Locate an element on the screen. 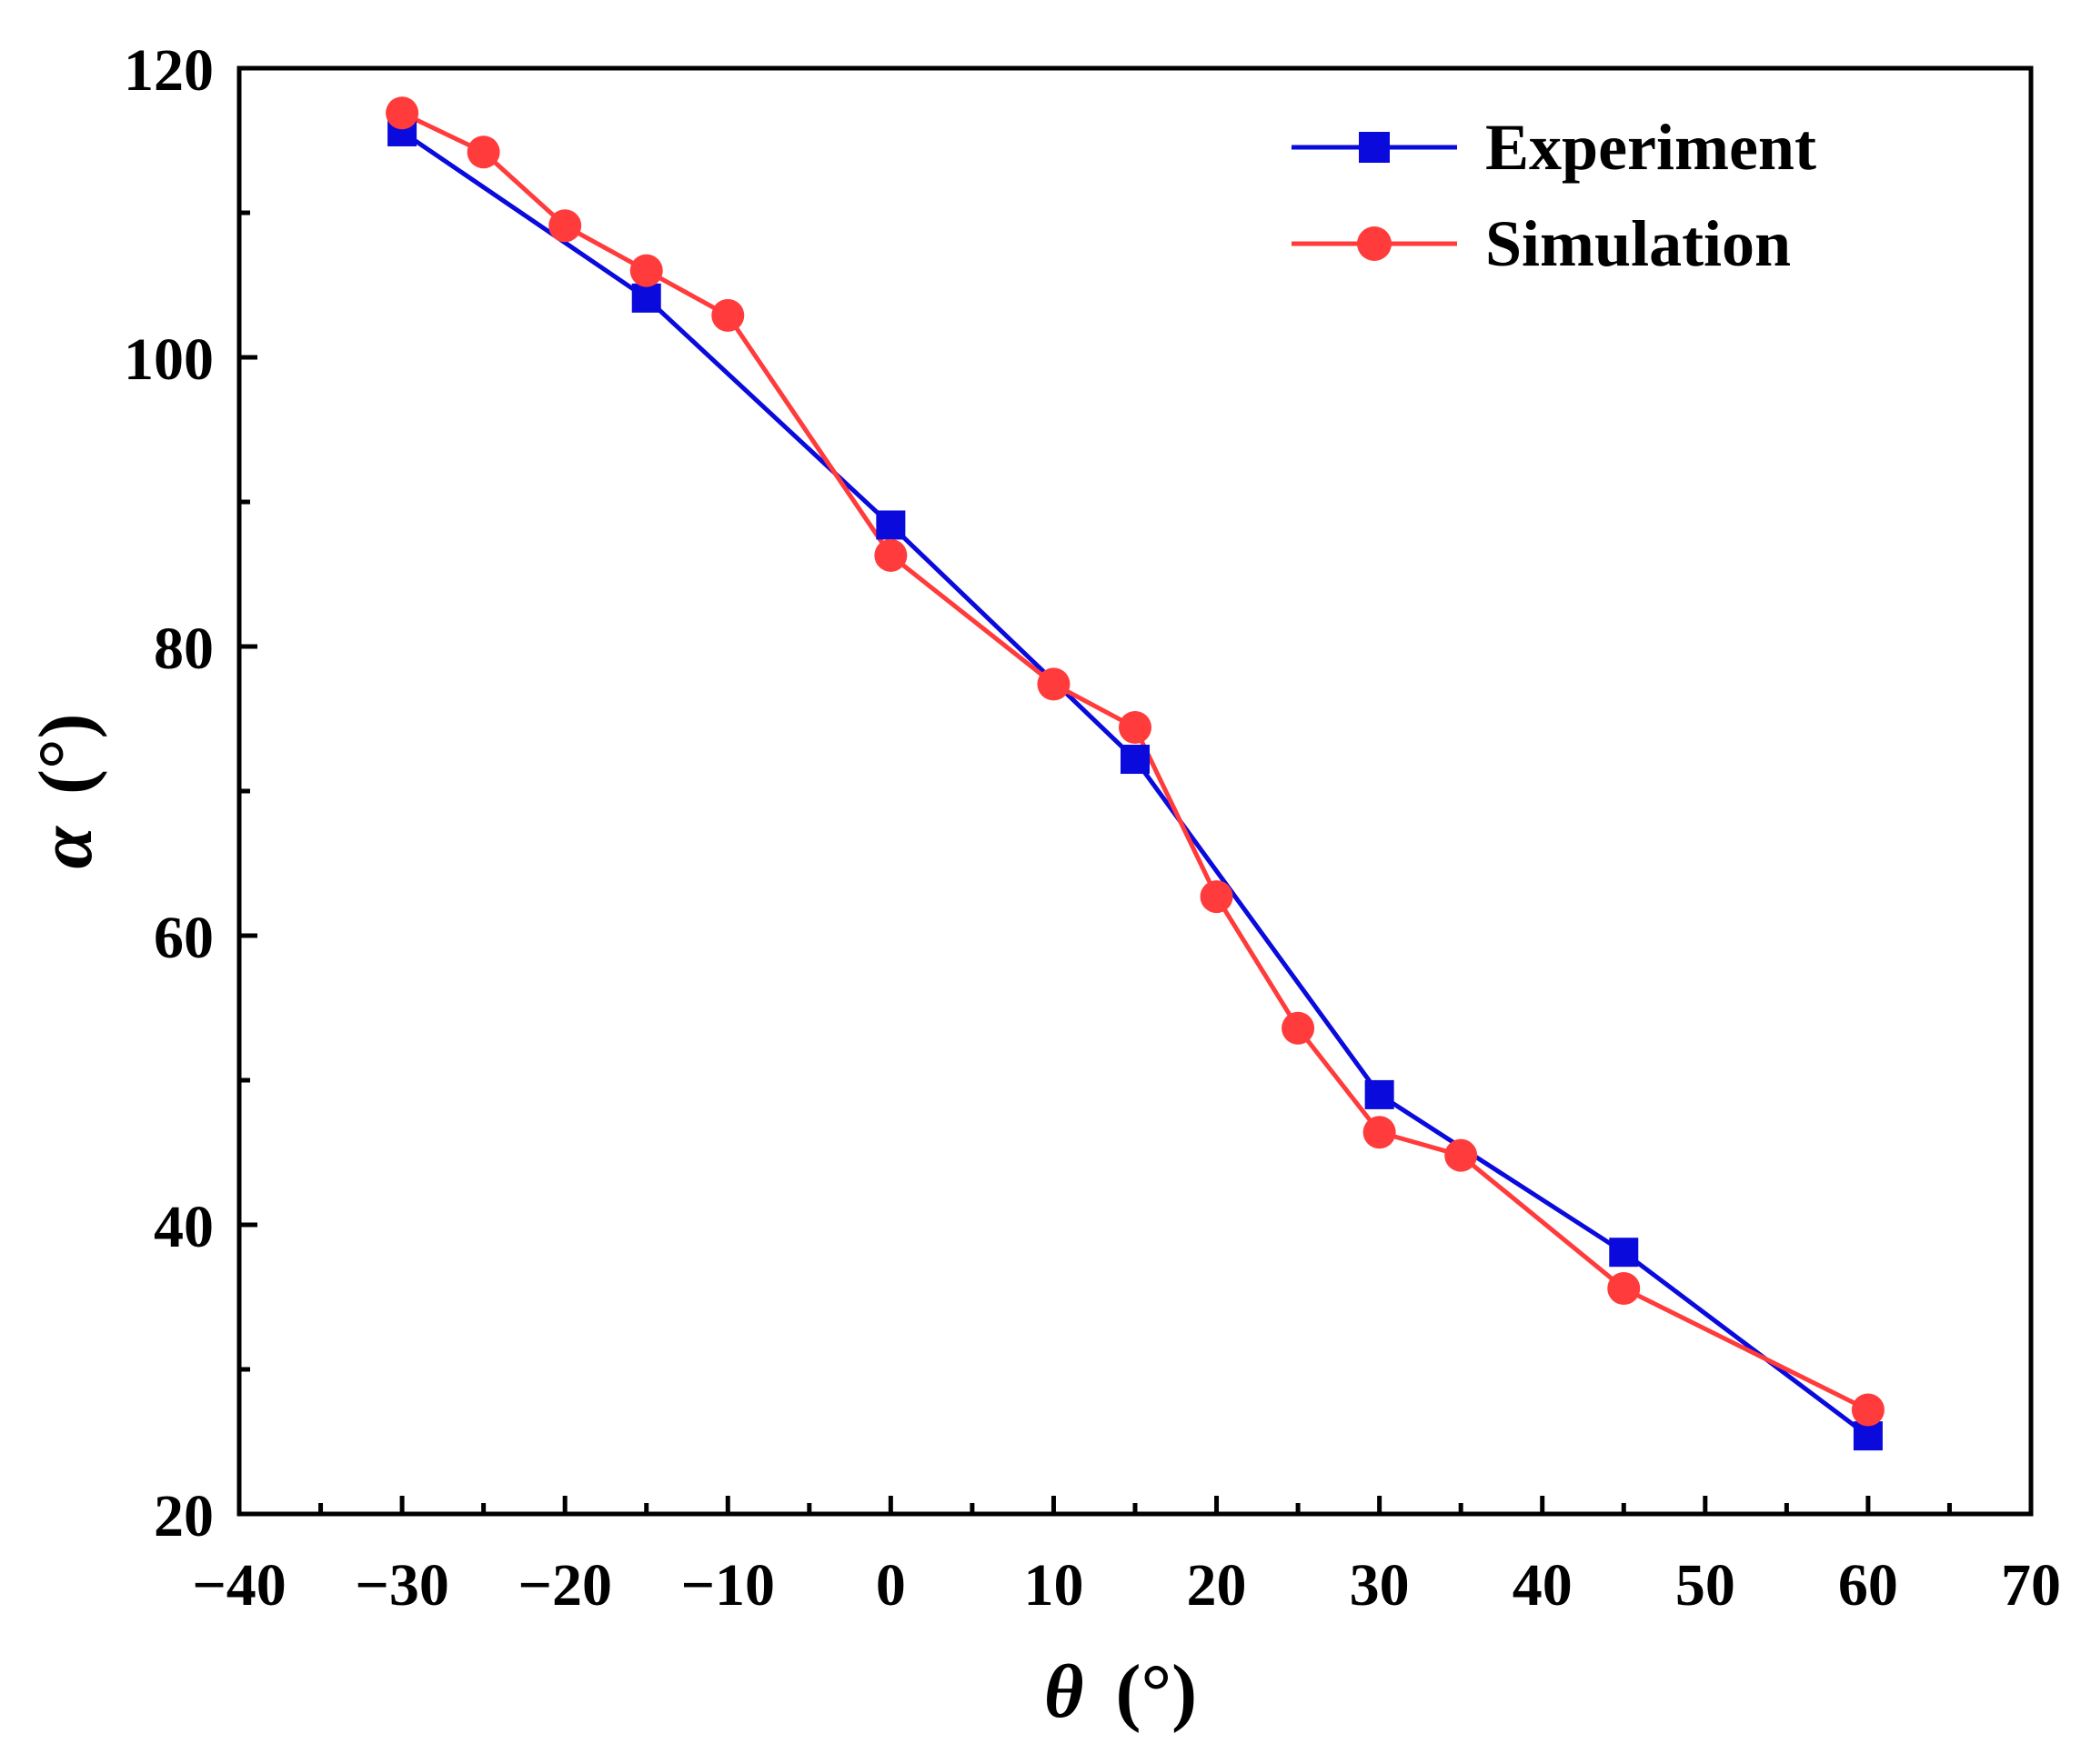 The width and height of the screenshot is (2091, 1764). y-tick-label: 100 is located at coordinates (169, 359).